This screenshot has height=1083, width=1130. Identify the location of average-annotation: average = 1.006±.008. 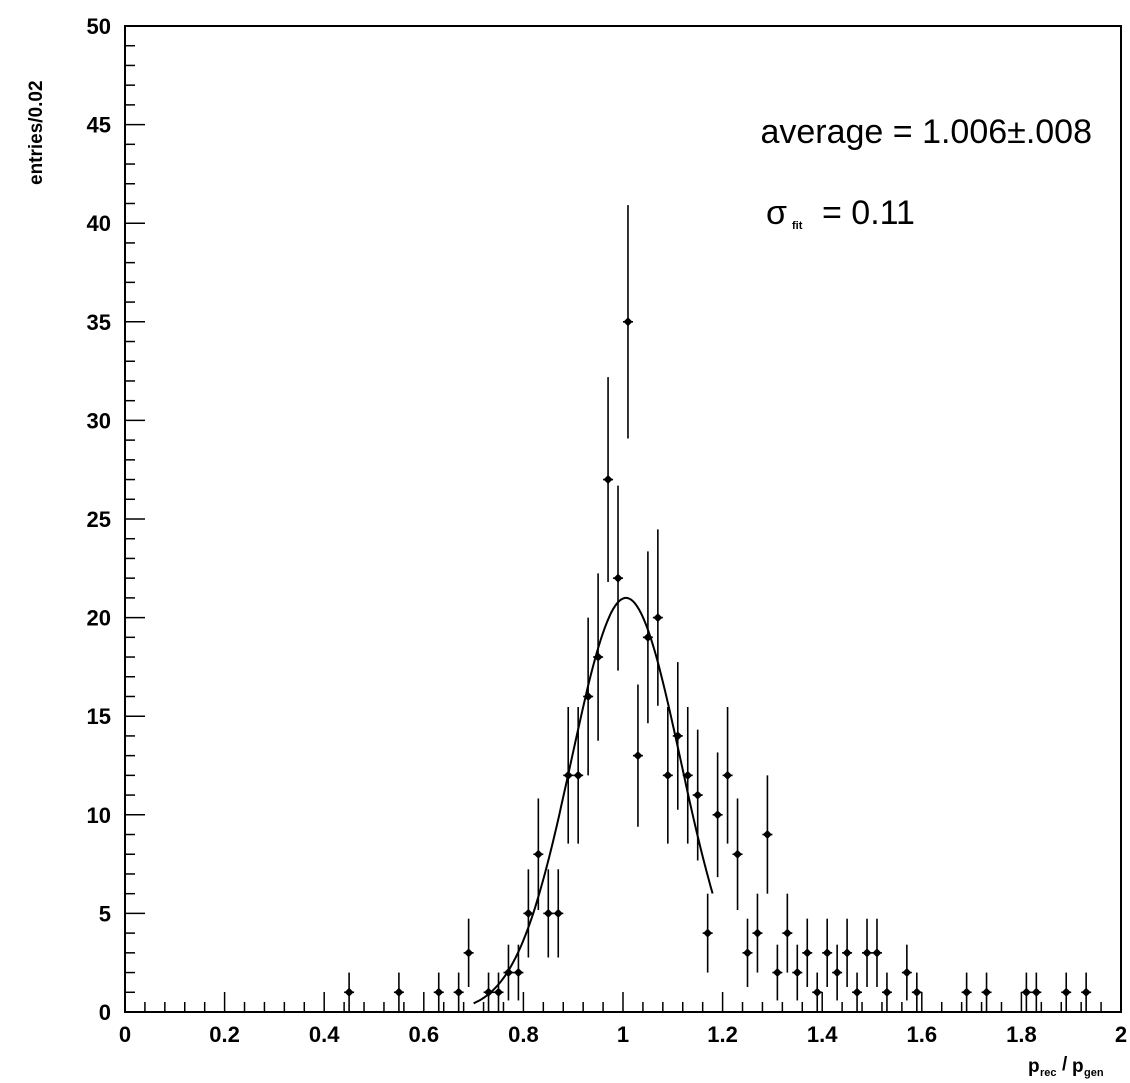
(926, 132).